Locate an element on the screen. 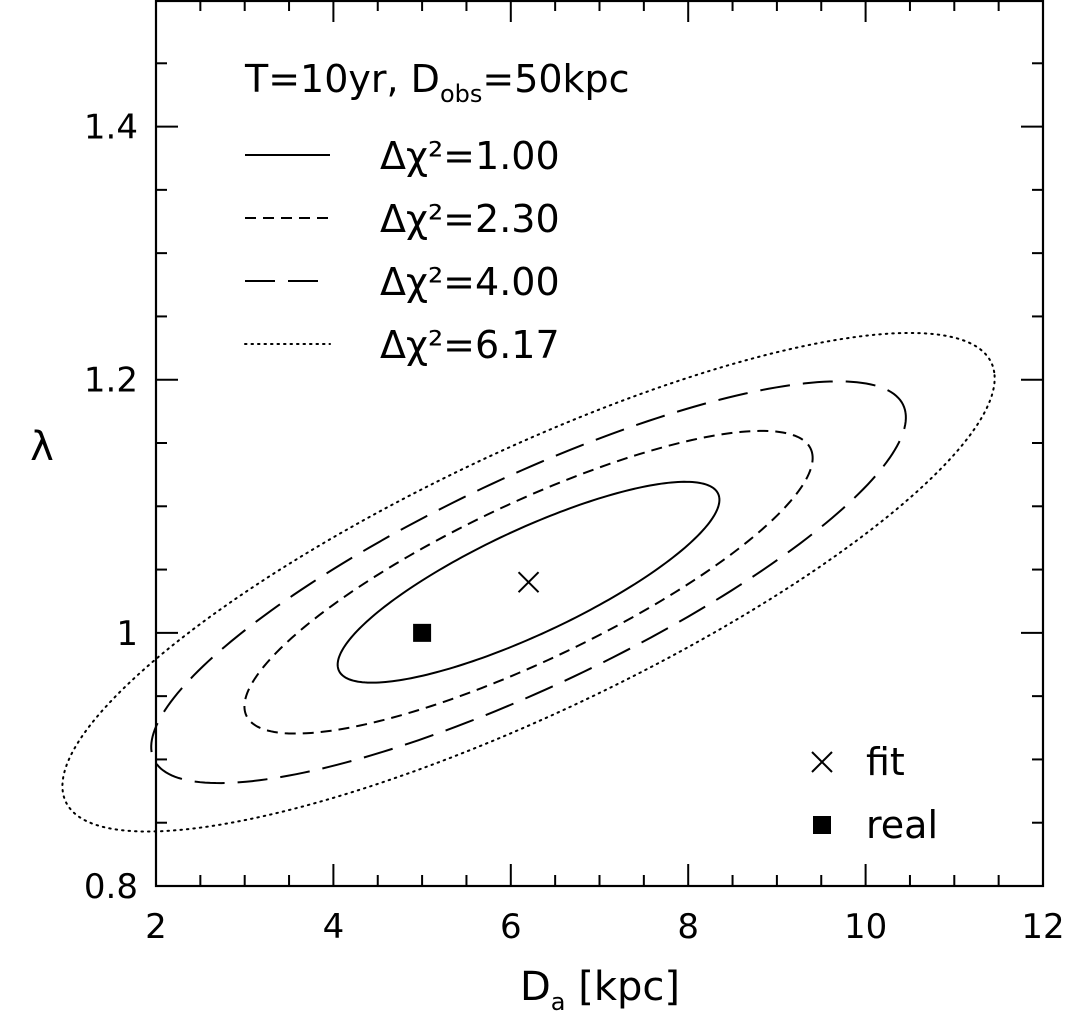 This screenshot has width=1076, height=1018. y-tick-label: 1.4 is located at coordinates (111, 128).